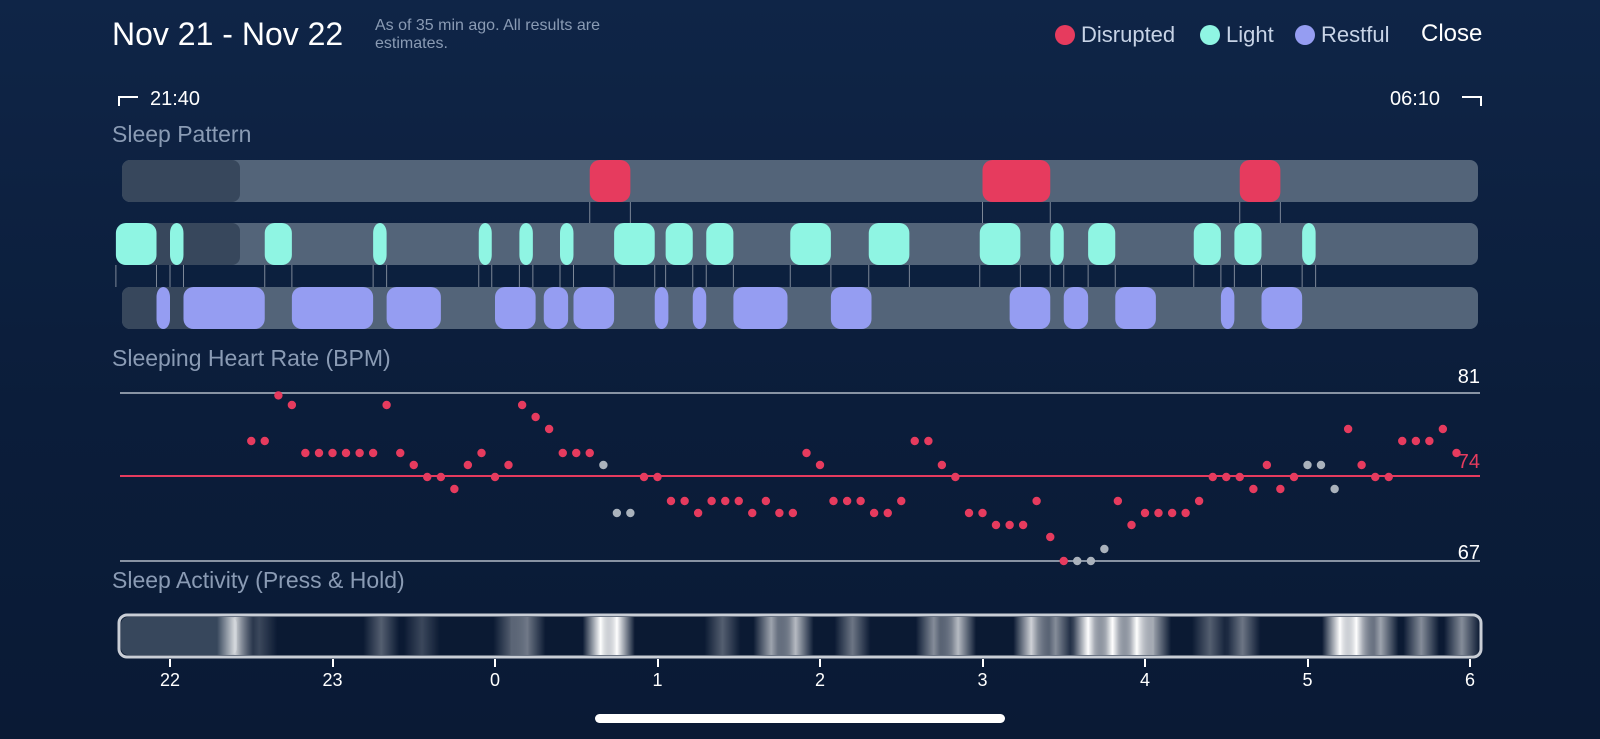  Describe the element at coordinates (332, 680) in the screenshot. I see `axis-tick-label: 23` at that location.